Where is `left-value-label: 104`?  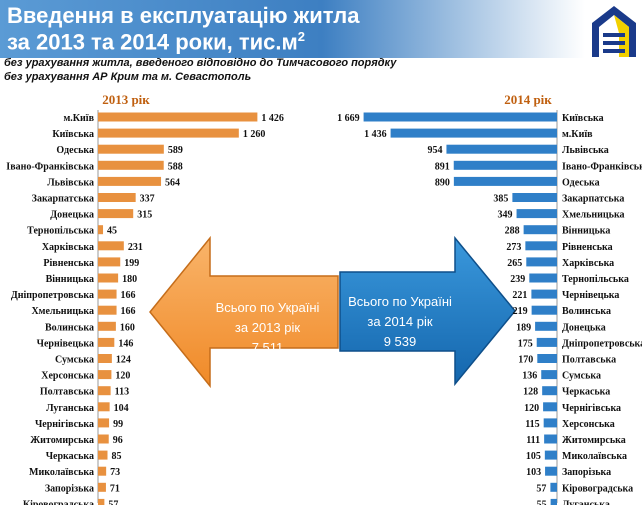 left-value-label: 104 is located at coordinates (121, 408).